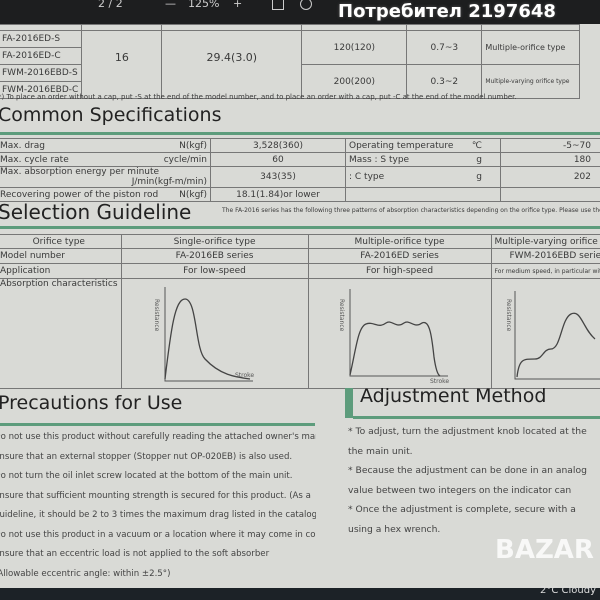 This screenshot has width=600, height=600. What do you see at coordinates (354, 47) in the screenshot?
I see `value-cell: 120(120)` at bounding box center [354, 47].